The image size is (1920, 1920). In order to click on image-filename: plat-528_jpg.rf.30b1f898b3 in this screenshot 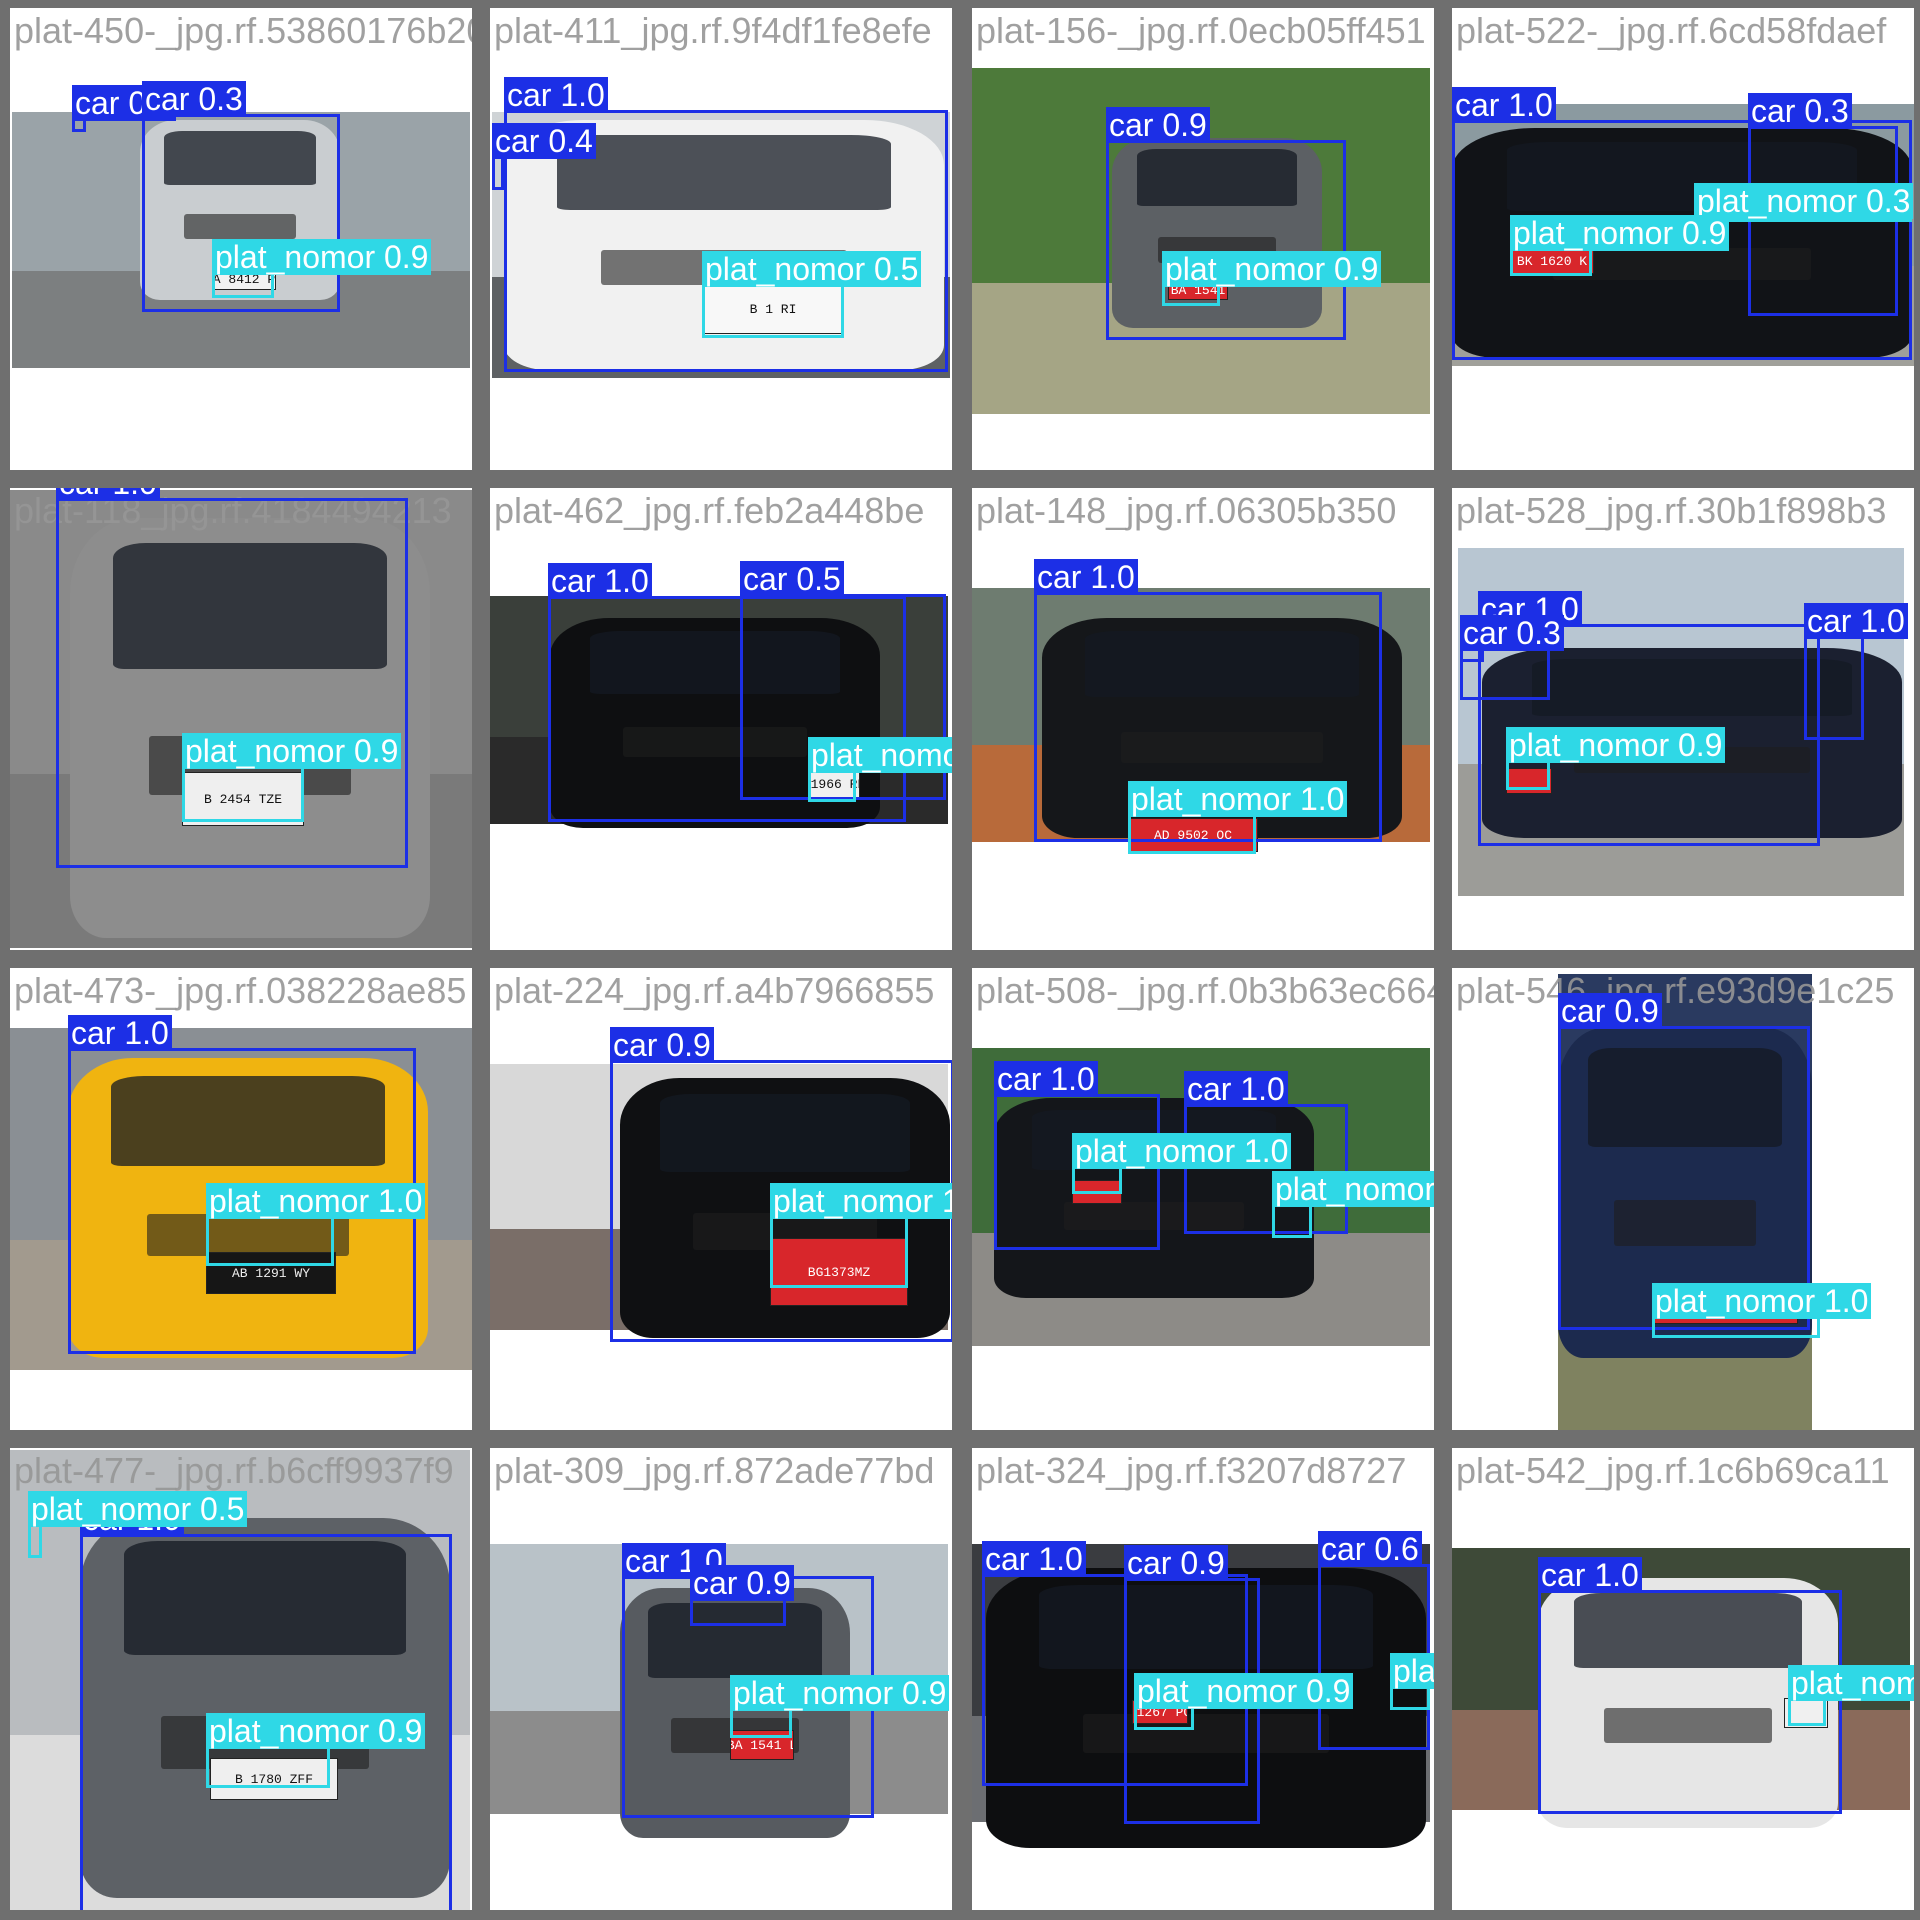, I will do `click(1671, 510)`.